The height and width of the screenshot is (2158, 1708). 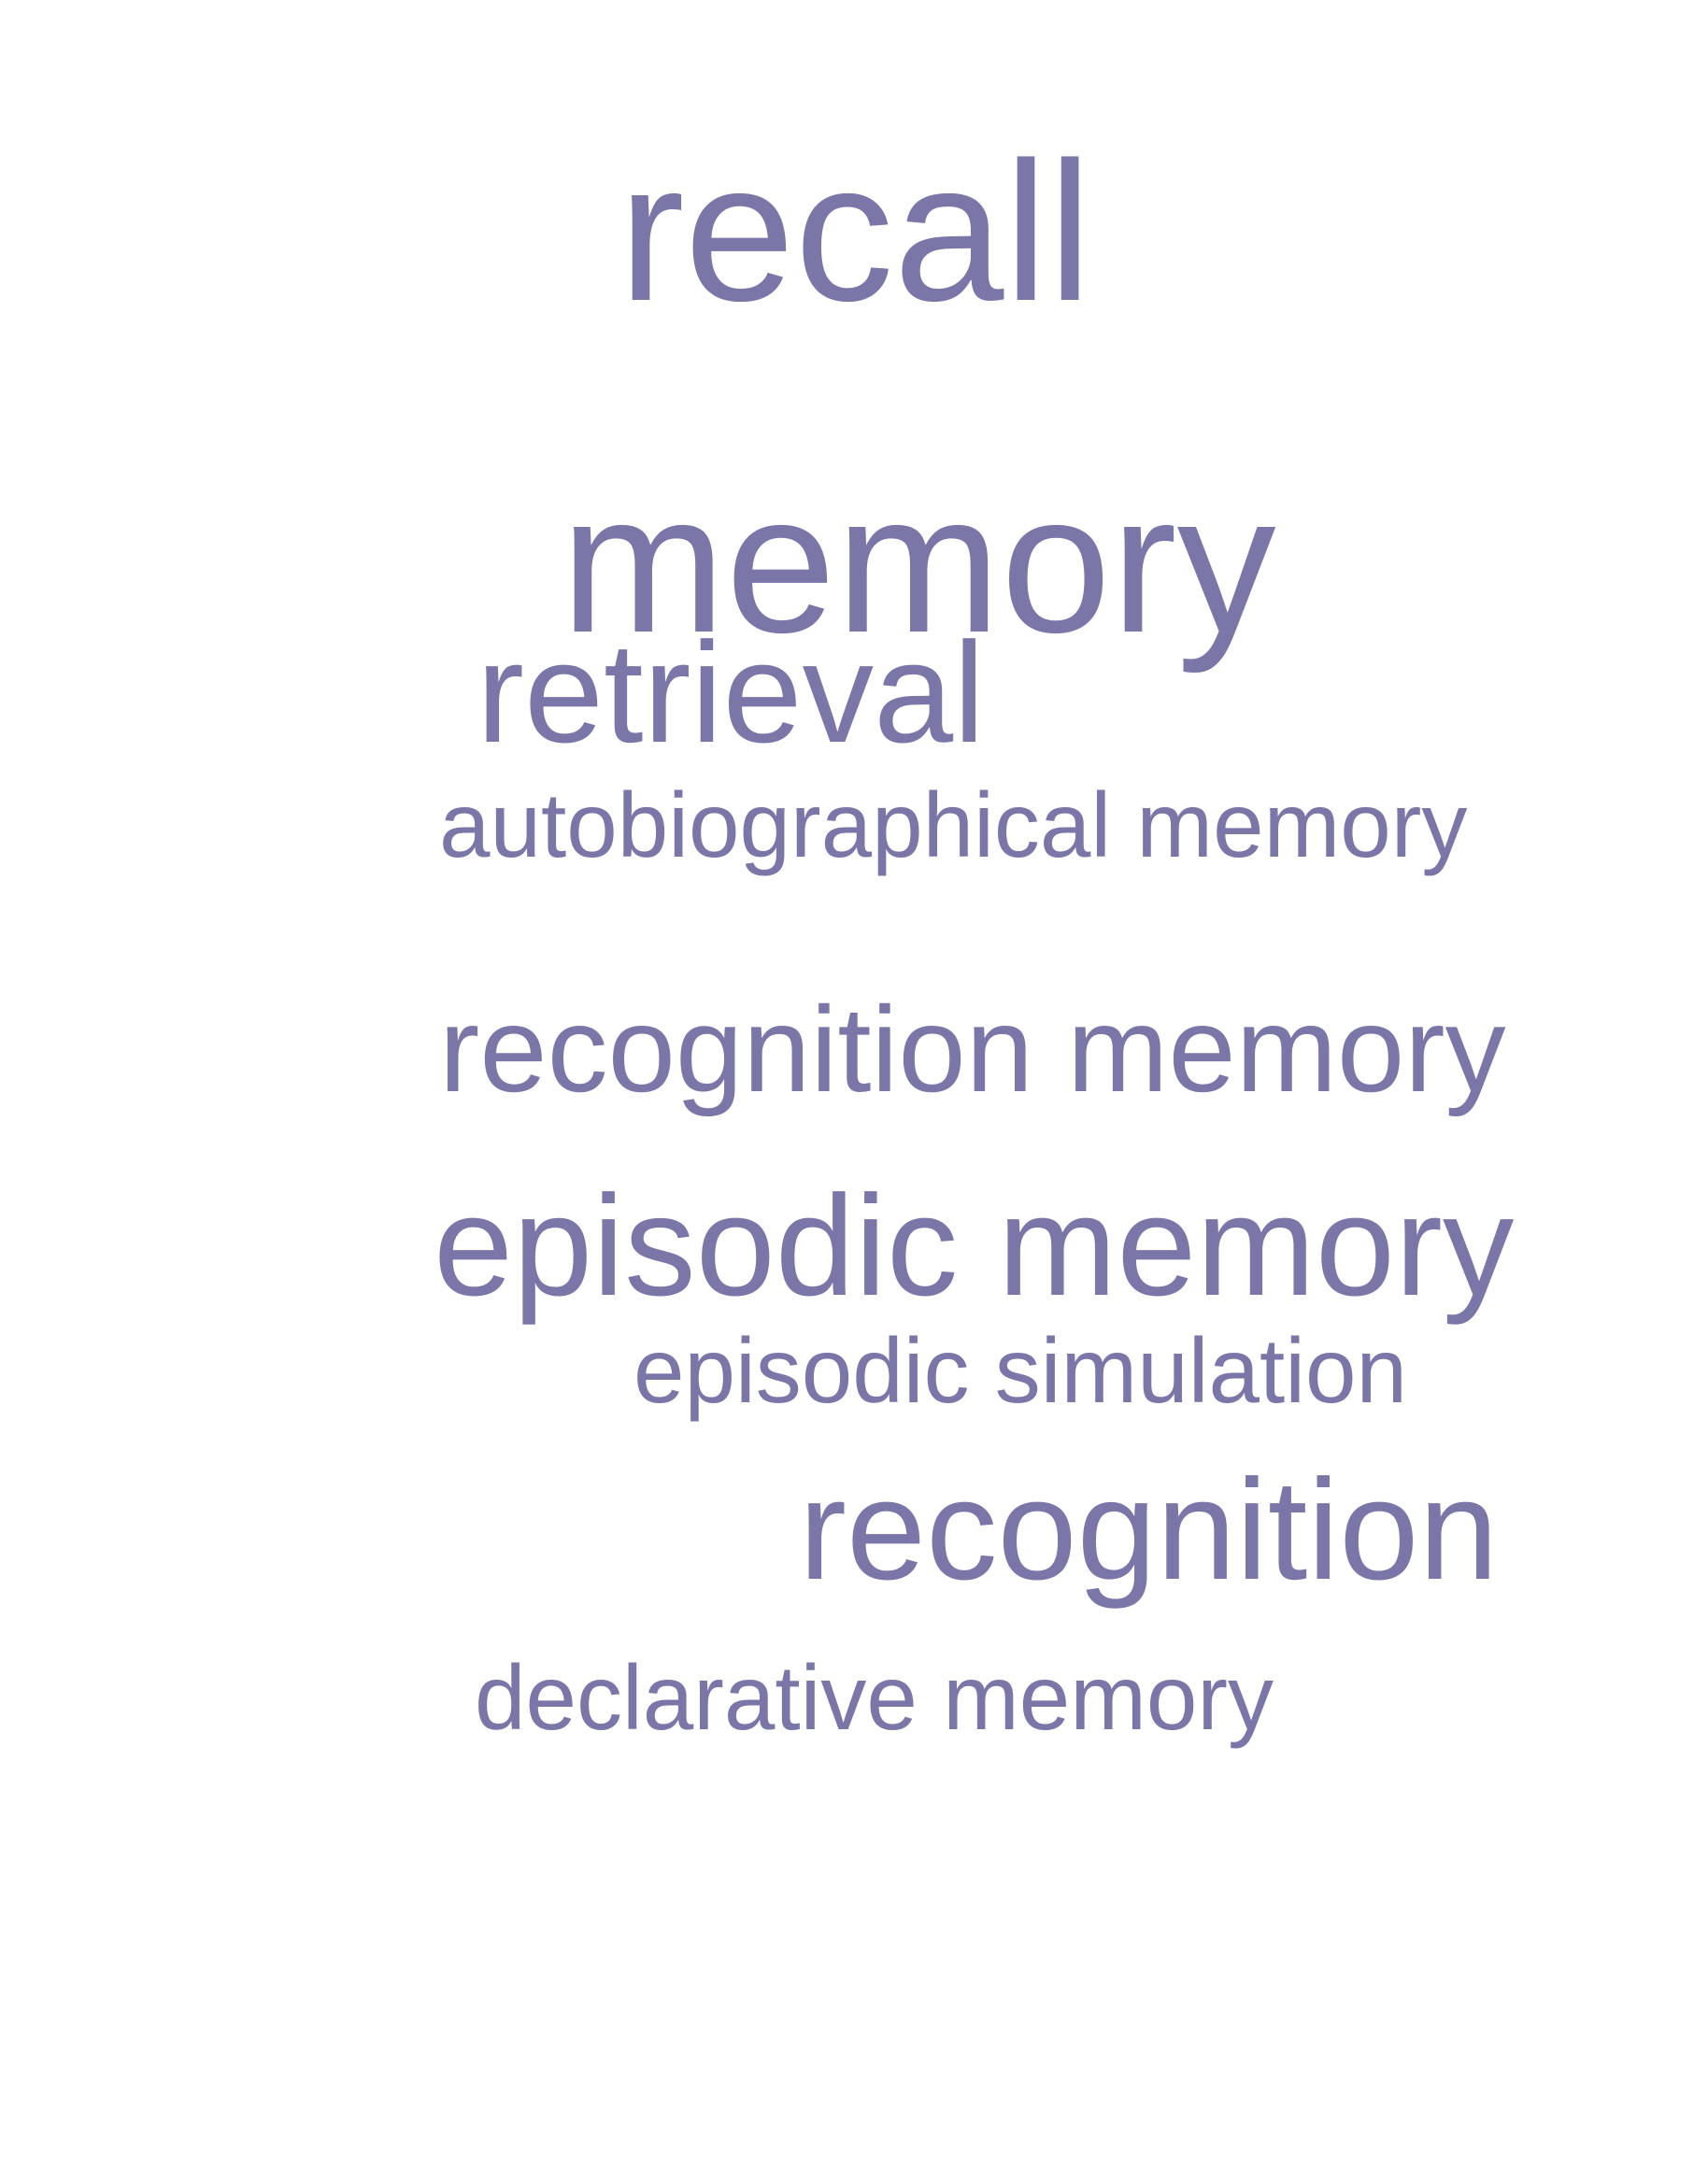 I want to click on word-episodic-memory: episodic memory, so click(x=975, y=1246).